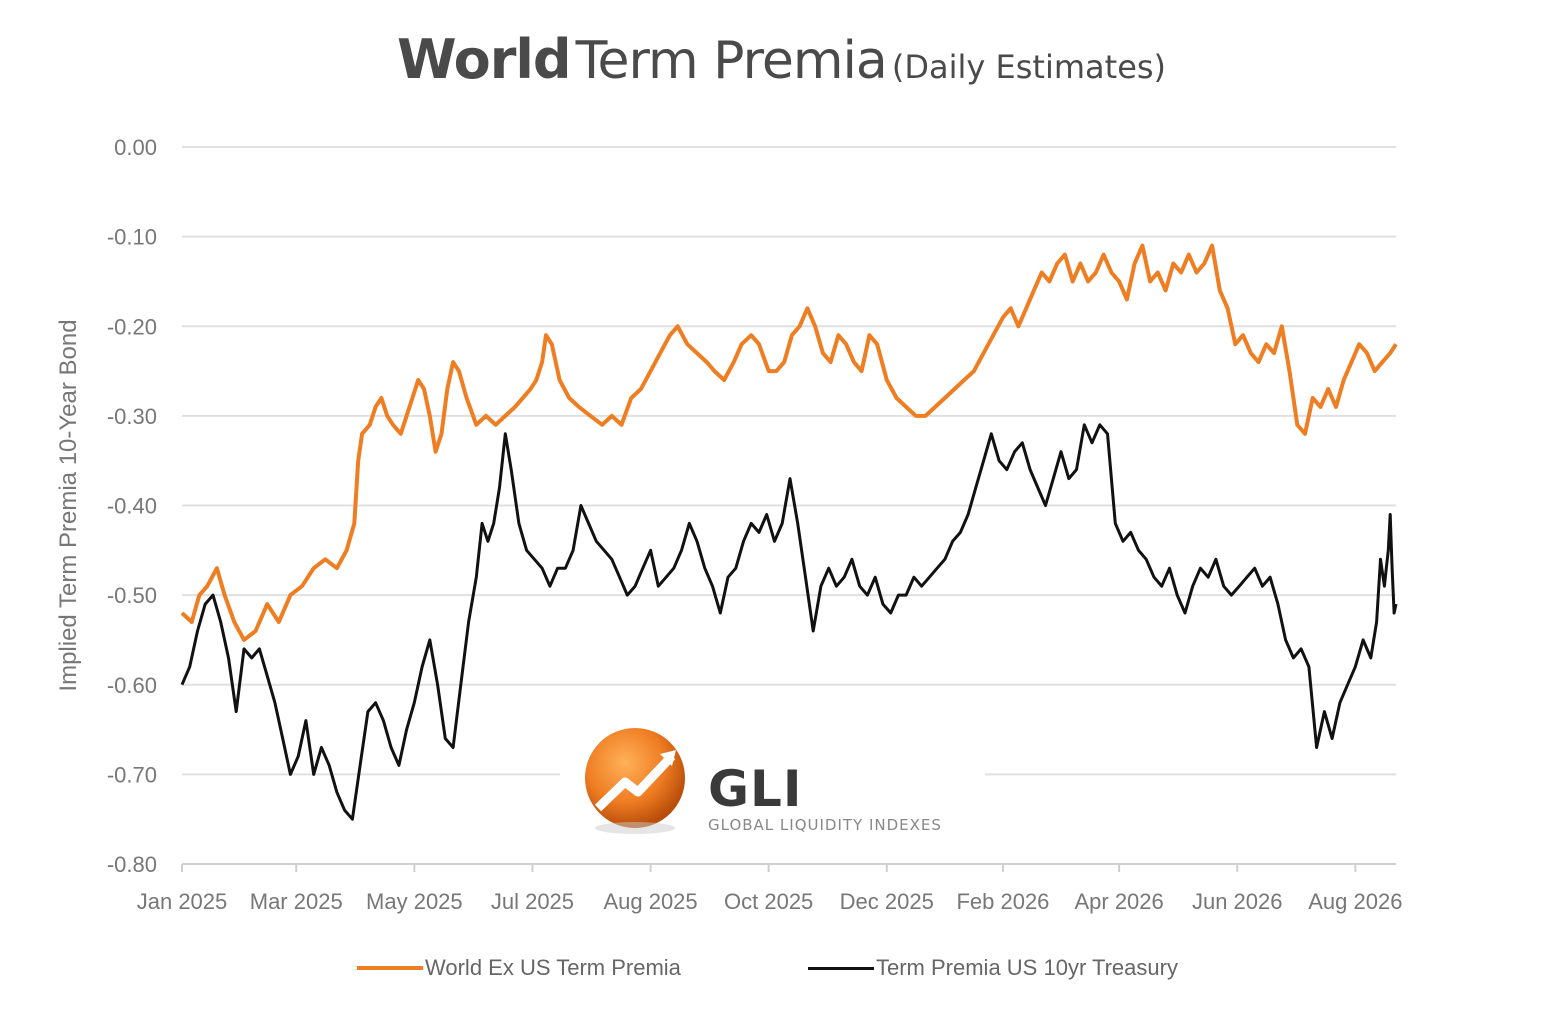 The image size is (1563, 1011). Describe the element at coordinates (132, 864) in the screenshot. I see `y-tick-label: -0.80` at that location.